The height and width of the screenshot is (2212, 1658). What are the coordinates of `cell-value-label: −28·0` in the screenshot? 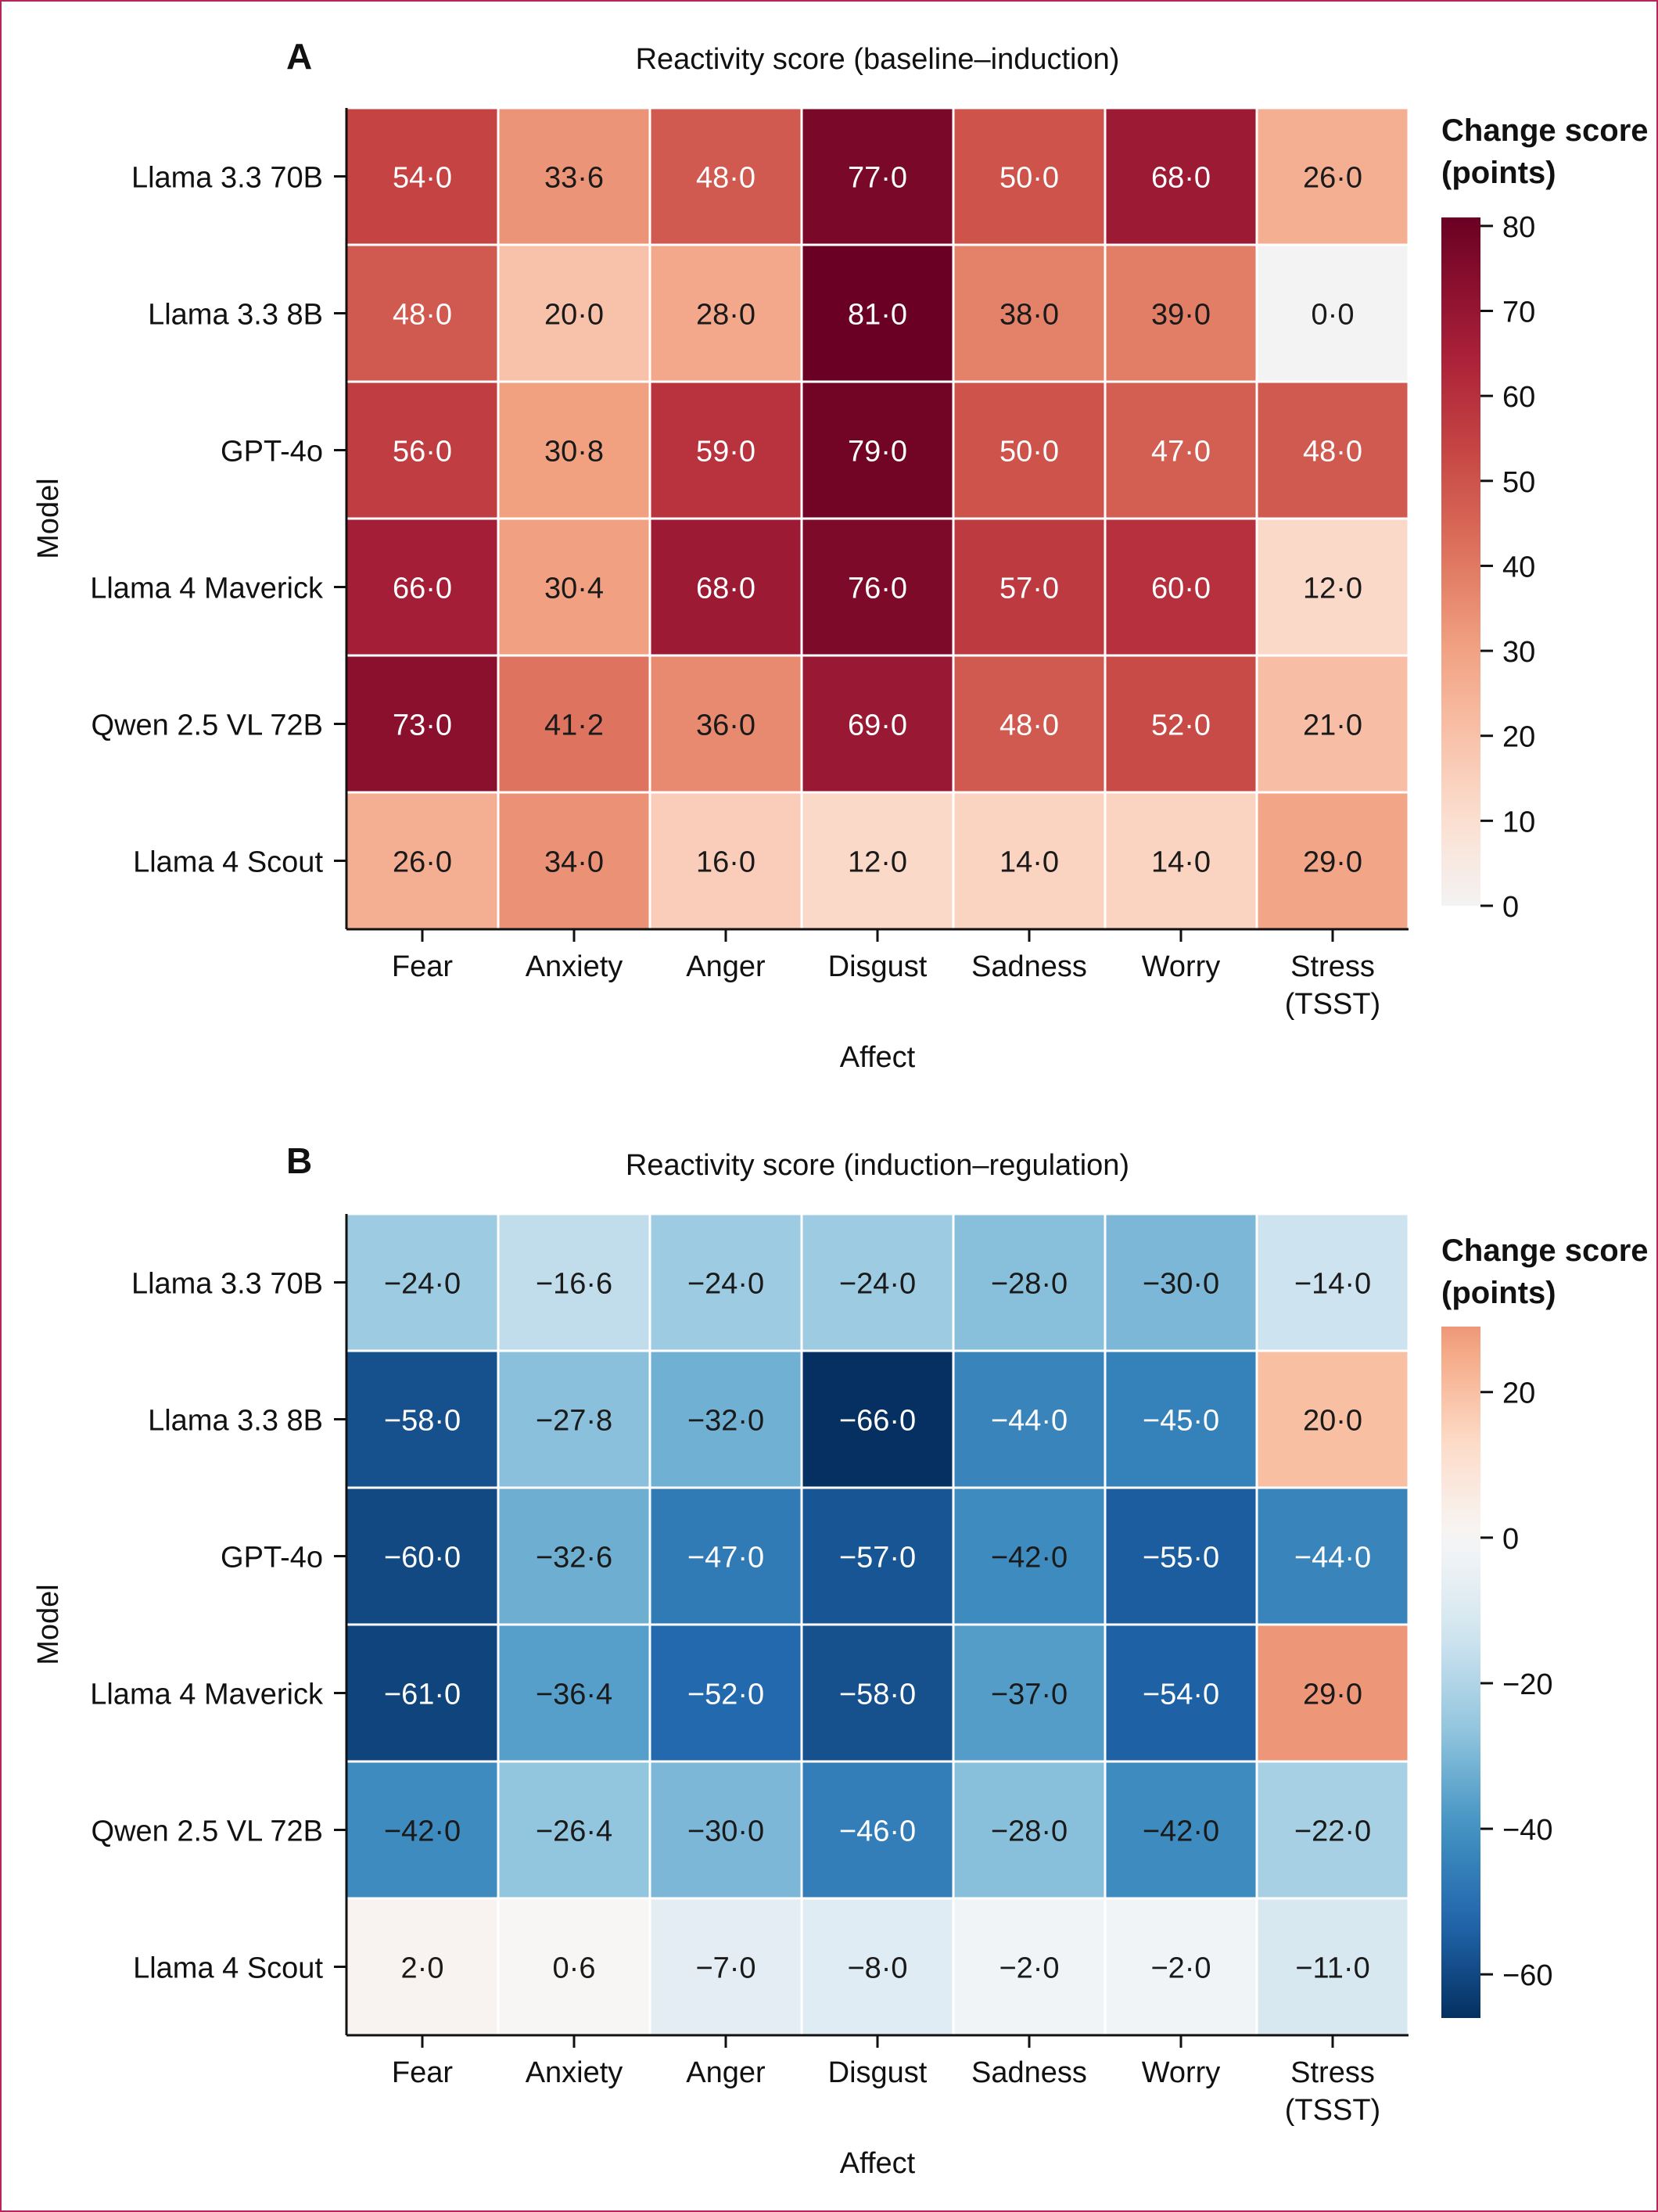 It's located at (1029, 1831).